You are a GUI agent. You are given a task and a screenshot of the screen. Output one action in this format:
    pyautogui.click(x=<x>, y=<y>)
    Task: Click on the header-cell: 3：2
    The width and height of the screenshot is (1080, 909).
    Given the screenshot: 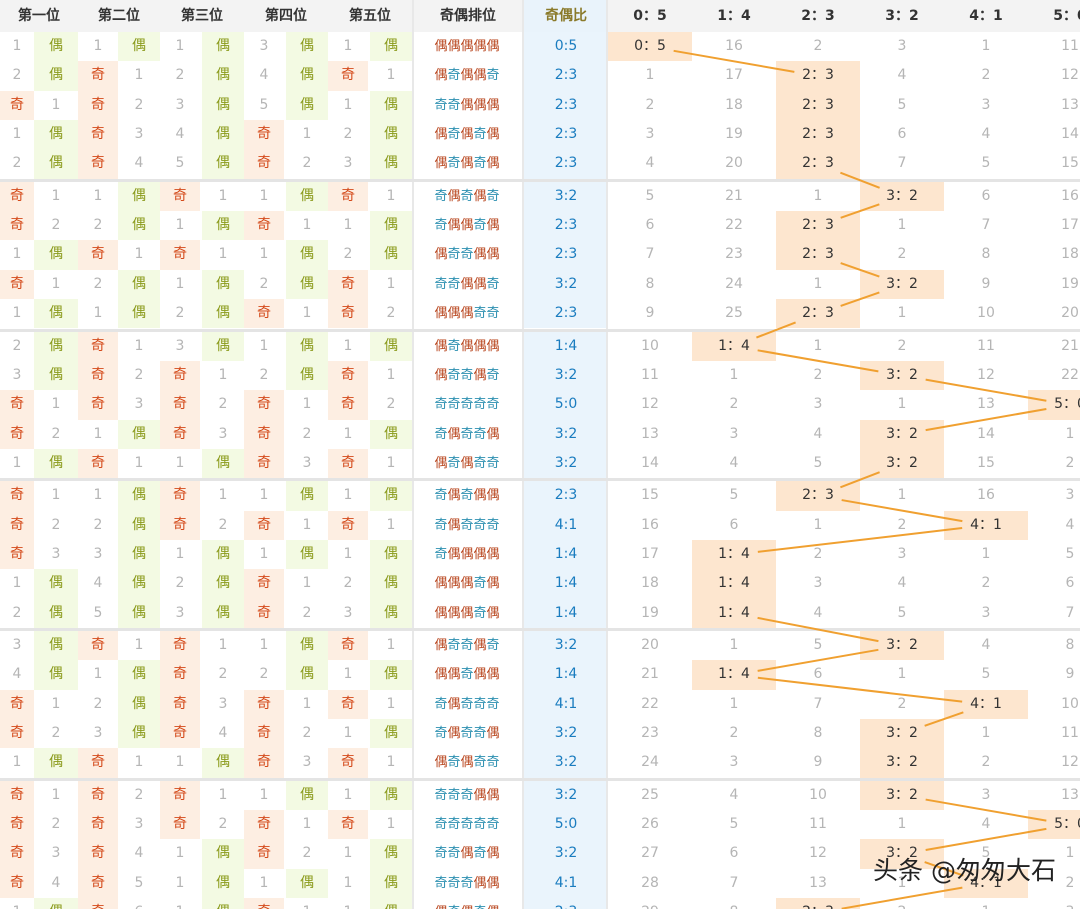 What is the action you would take?
    pyautogui.click(x=902, y=16)
    